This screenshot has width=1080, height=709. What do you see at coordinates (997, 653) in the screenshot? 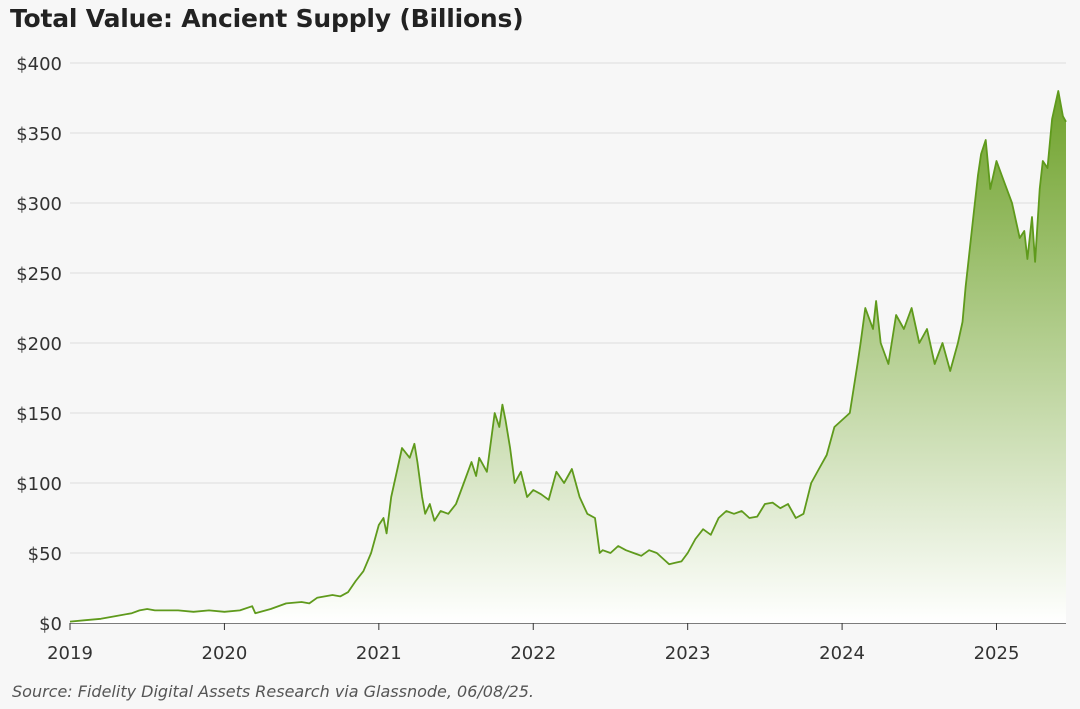
I see `x-tick-label: 2025` at bounding box center [997, 653].